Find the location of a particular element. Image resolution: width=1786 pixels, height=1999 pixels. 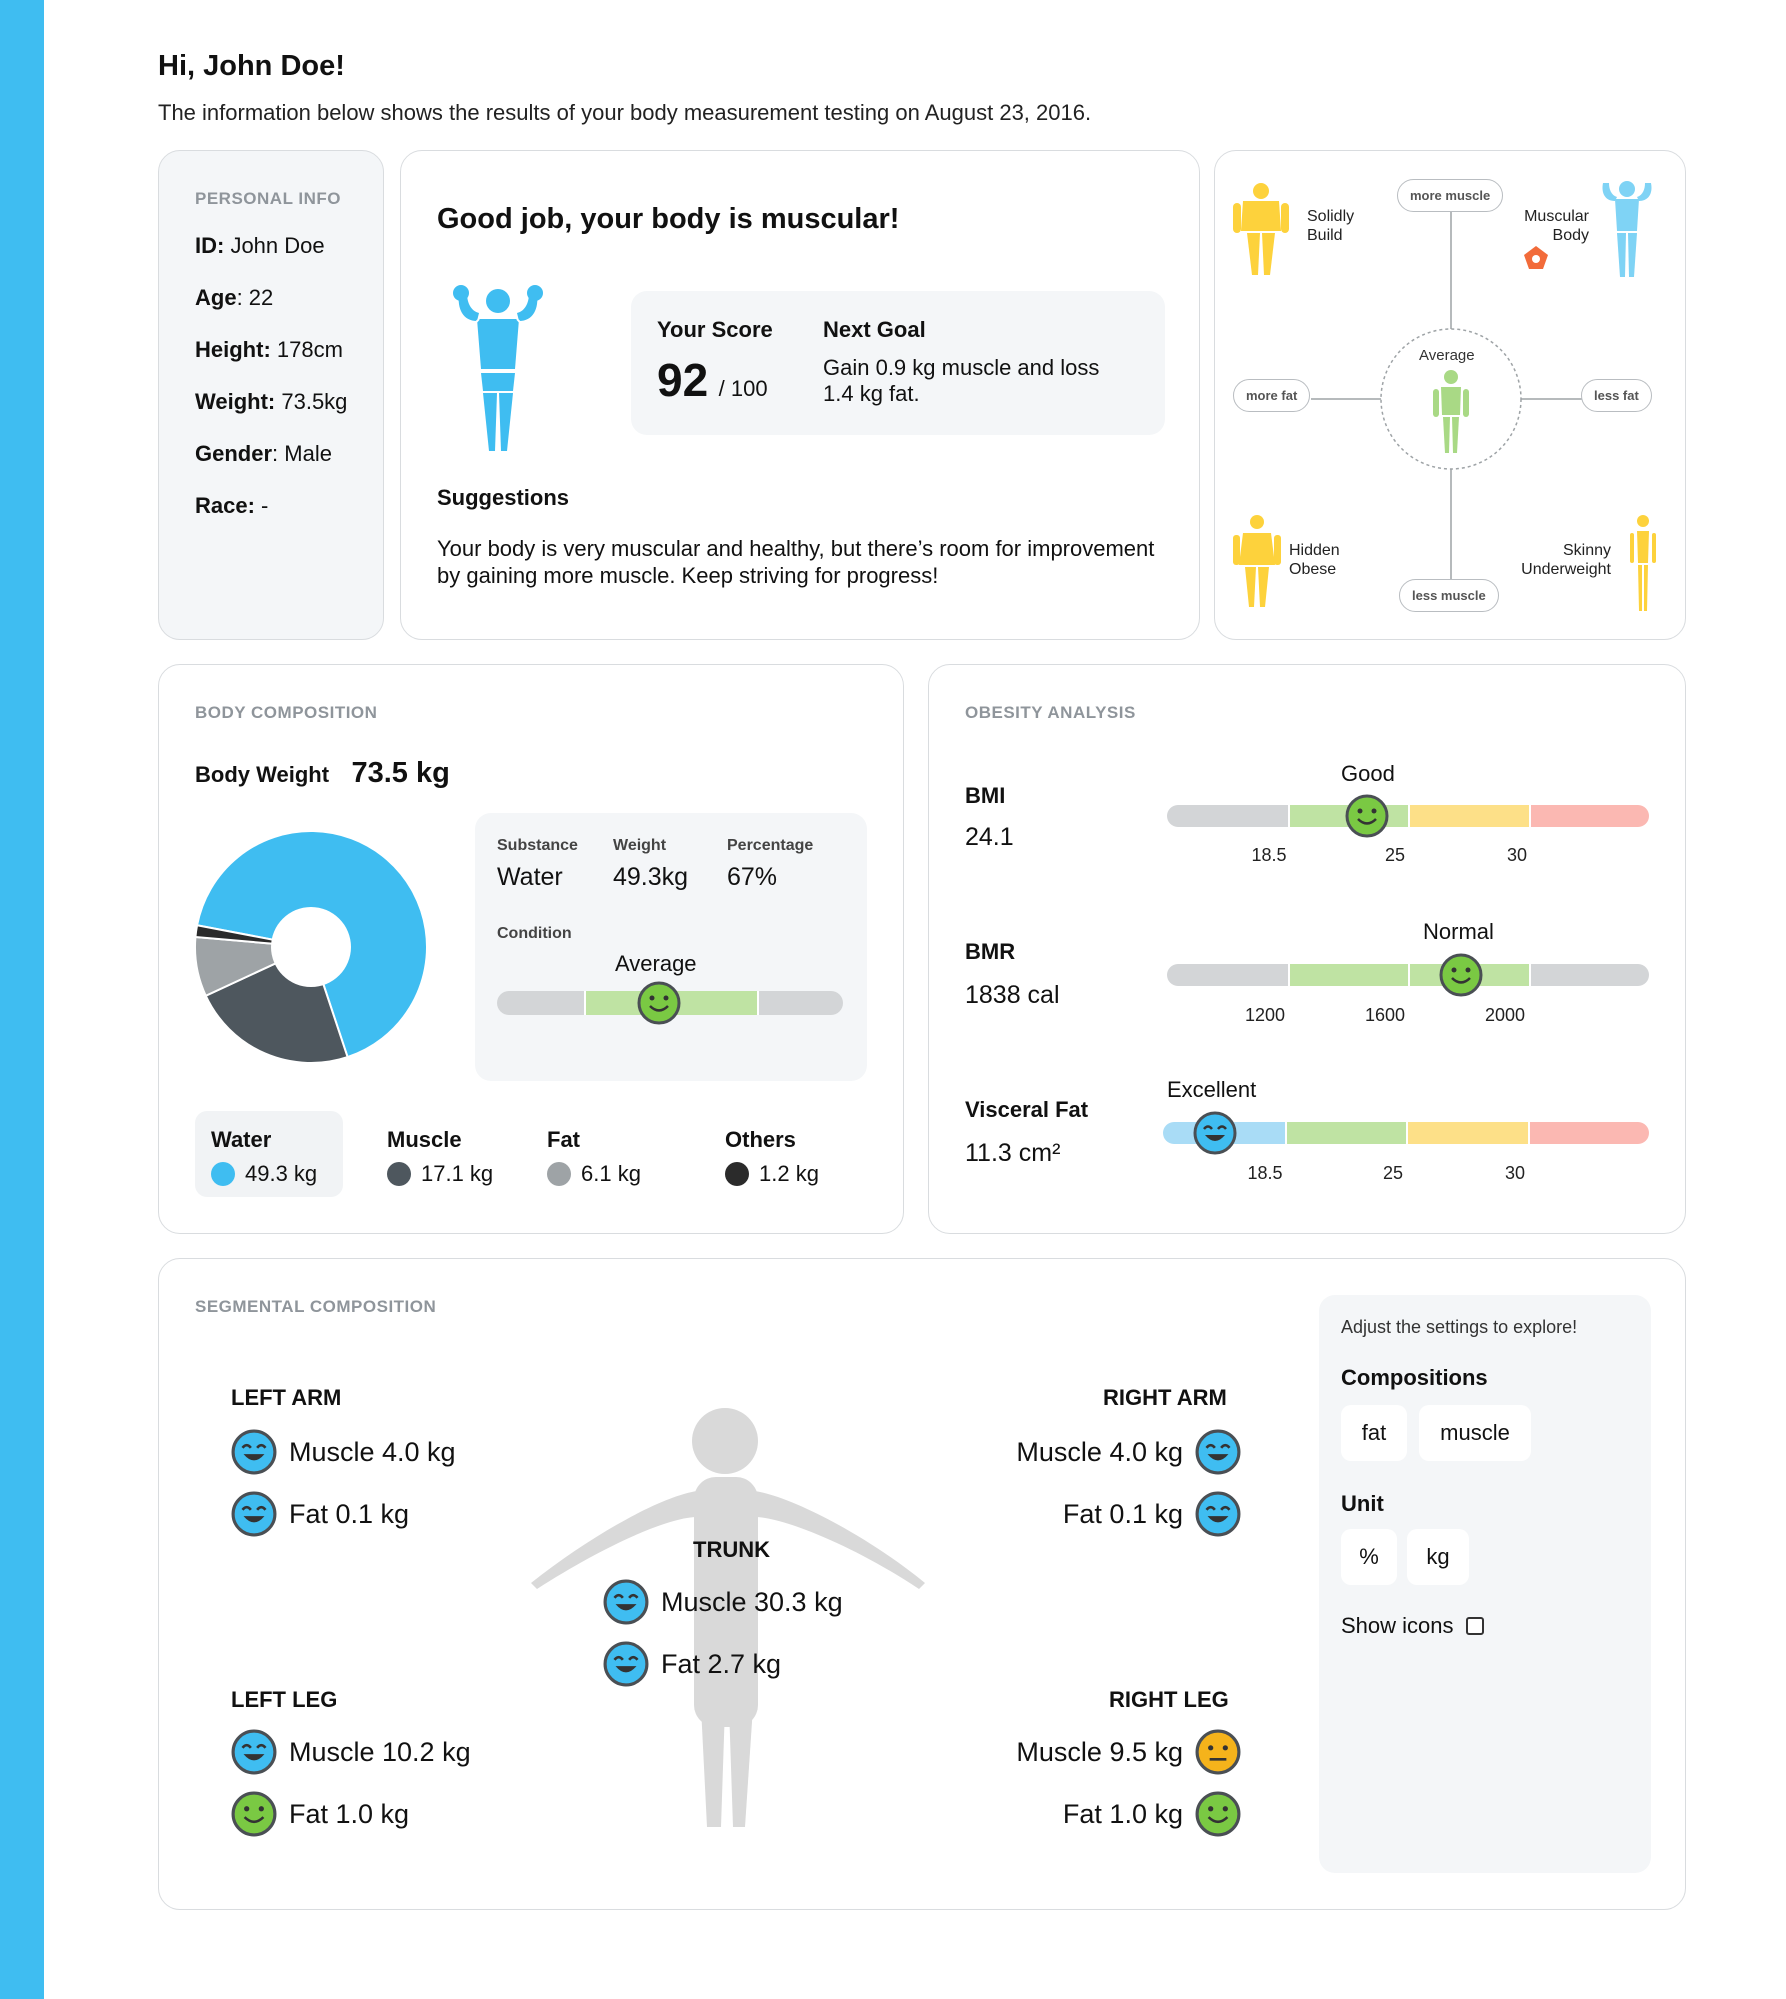

legend-fat: Fat 6.1 kg is located at coordinates (594, 1156).